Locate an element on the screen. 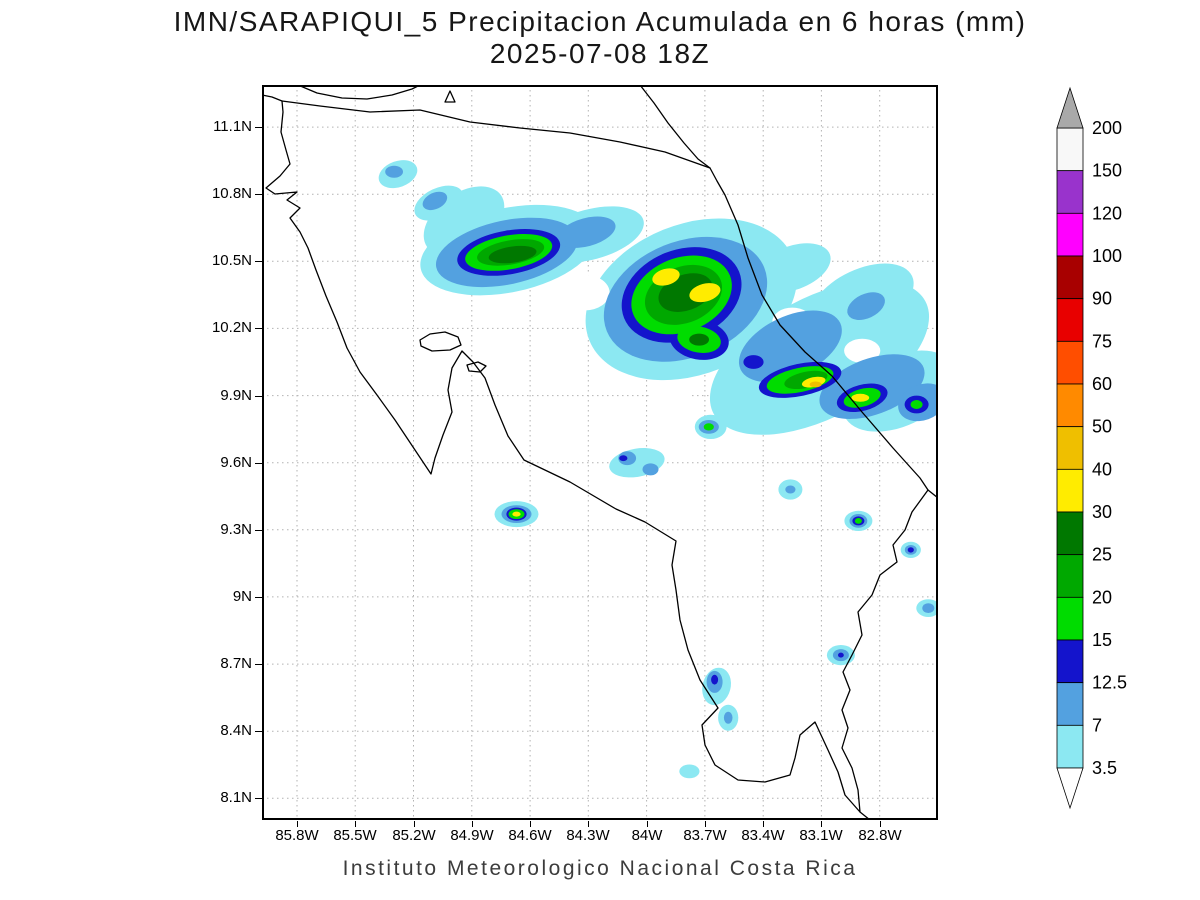 Image resolution: width=1200 pixels, height=900 pixels. lat-tick-label: 10.8N is located at coordinates (231, 194).